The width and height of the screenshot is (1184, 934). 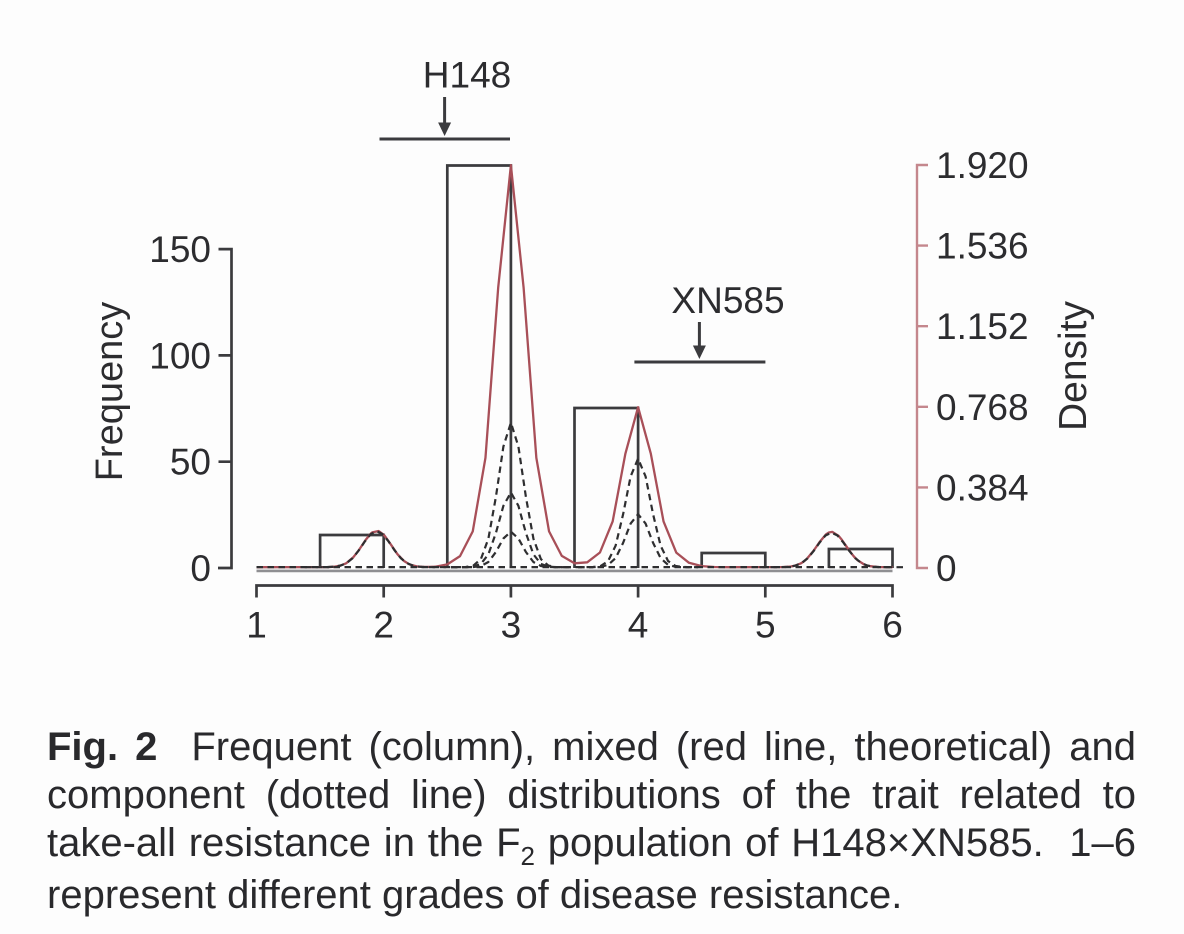 What do you see at coordinates (982, 326) in the screenshot?
I see `svg-text: 1.152` at bounding box center [982, 326].